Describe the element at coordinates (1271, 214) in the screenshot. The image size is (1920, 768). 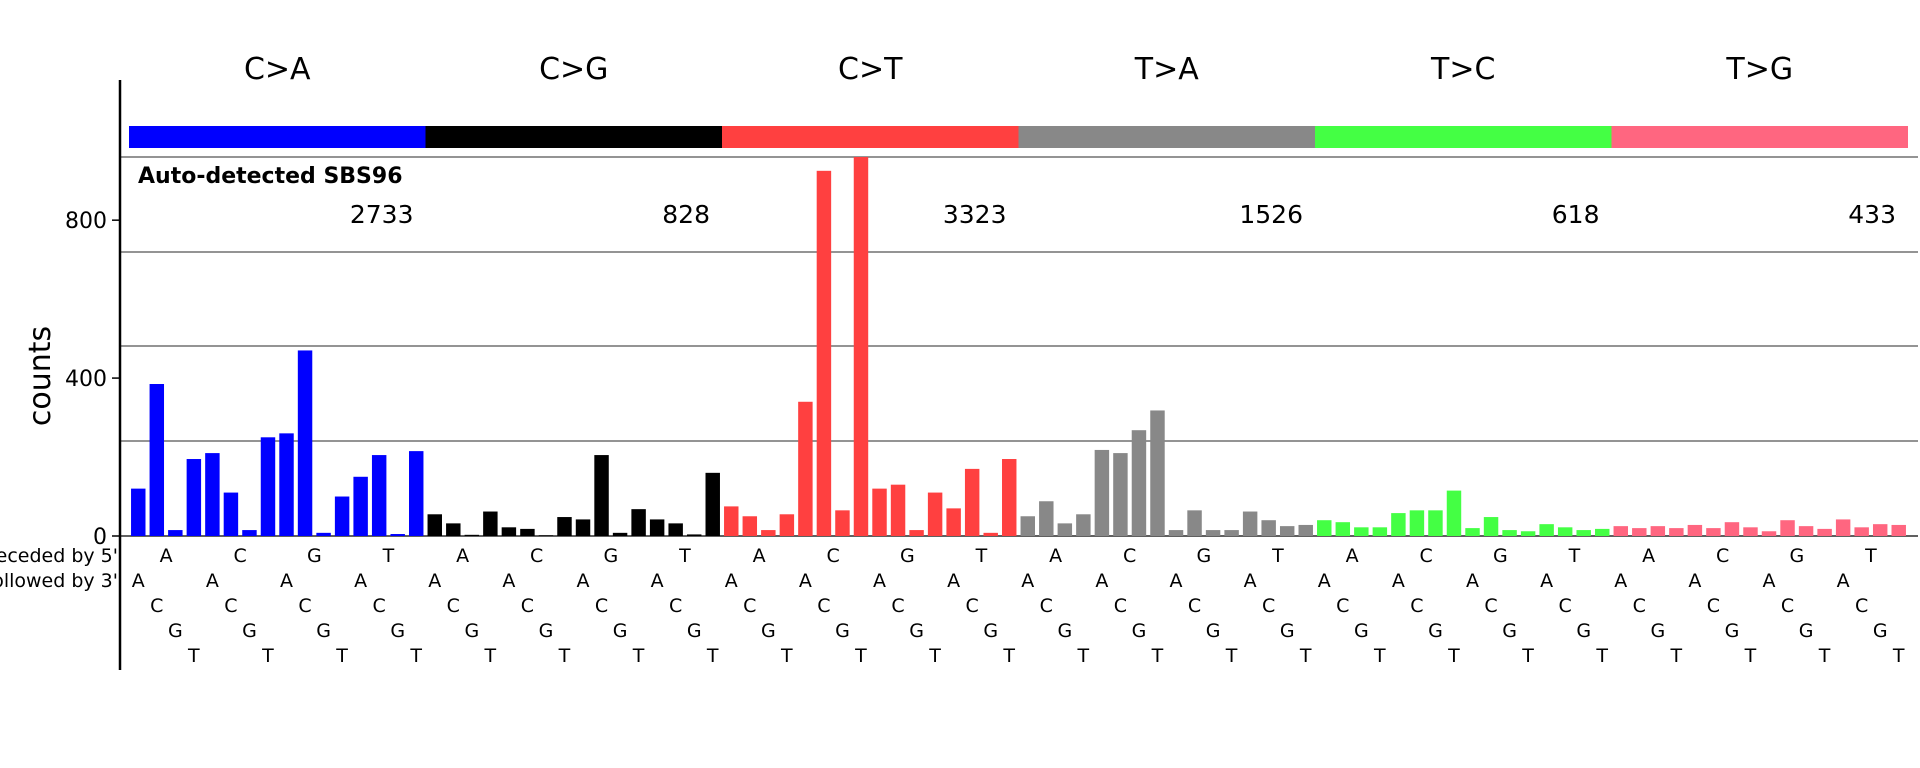
I see `group-total: 1526` at that location.